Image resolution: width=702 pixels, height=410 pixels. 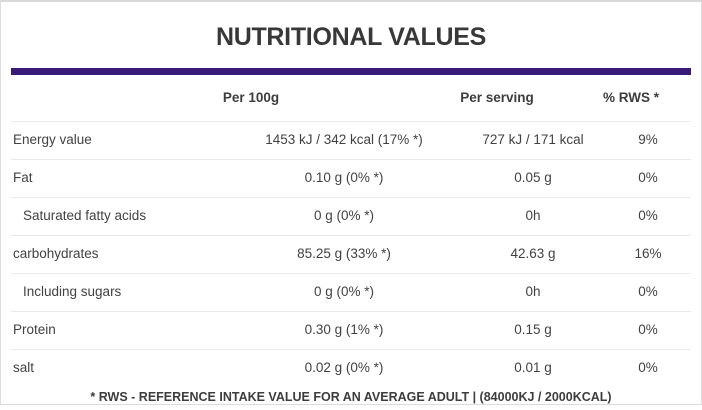 What do you see at coordinates (533, 139) in the screenshot?
I see `value-per-serving: 727 kJ / 171 kcal` at bounding box center [533, 139].